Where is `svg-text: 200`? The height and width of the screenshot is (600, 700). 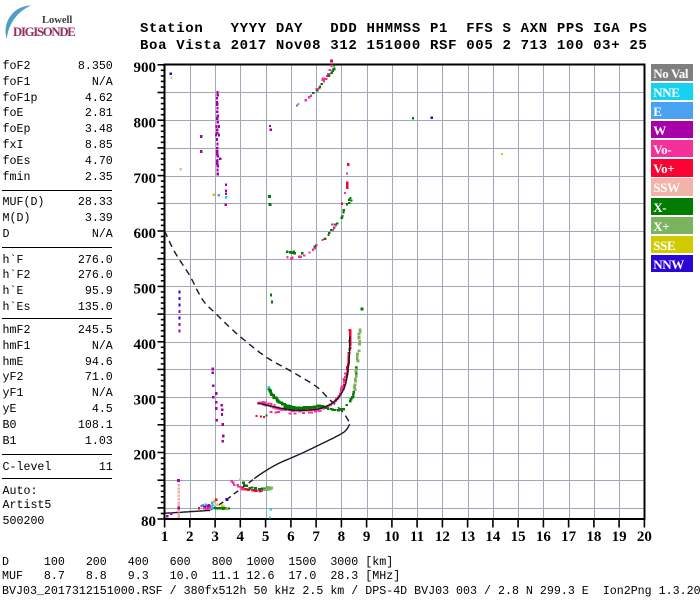
svg-text: 200 is located at coordinates (145, 456).